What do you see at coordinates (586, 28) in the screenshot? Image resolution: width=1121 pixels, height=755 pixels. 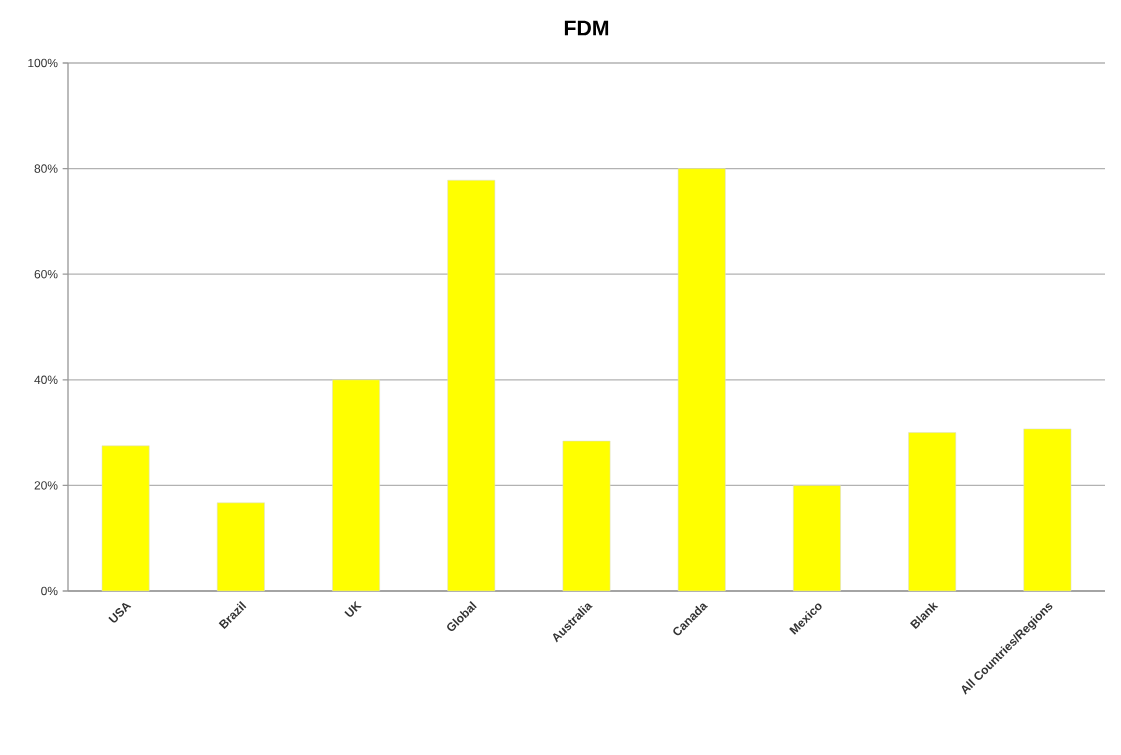 I see `chart-title: FDM` at bounding box center [586, 28].